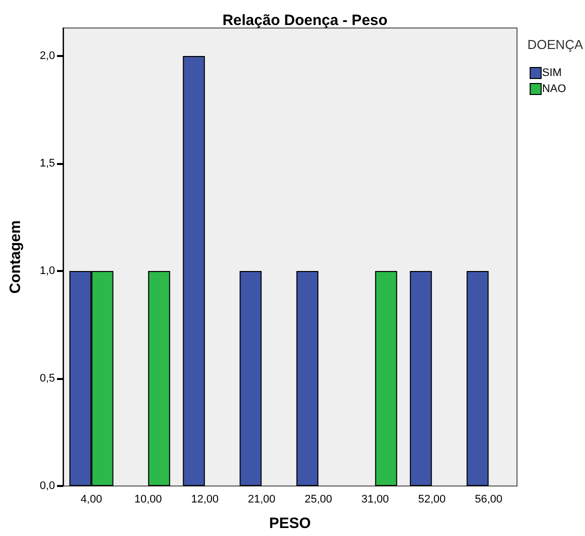 This screenshot has height=536, width=585. What do you see at coordinates (148, 500) in the screenshot?
I see `x-tick-label: 10,00` at bounding box center [148, 500].